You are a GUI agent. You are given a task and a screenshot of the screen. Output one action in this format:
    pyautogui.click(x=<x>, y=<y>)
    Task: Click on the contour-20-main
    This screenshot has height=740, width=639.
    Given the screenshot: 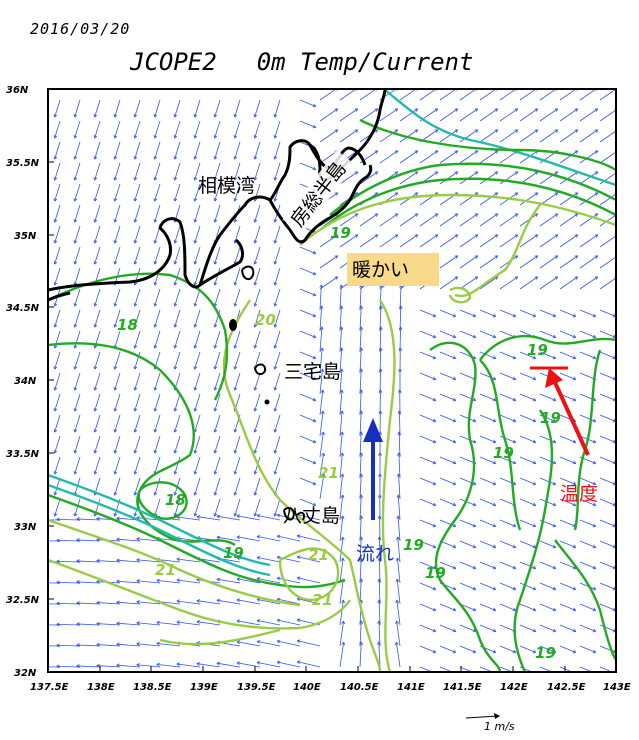 What is the action you would take?
    pyautogui.click(x=302, y=485)
    